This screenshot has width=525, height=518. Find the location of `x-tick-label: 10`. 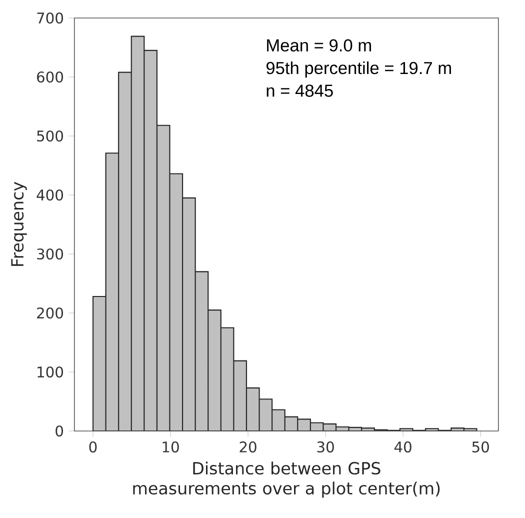

x-tick-label: 10 is located at coordinates (170, 446).